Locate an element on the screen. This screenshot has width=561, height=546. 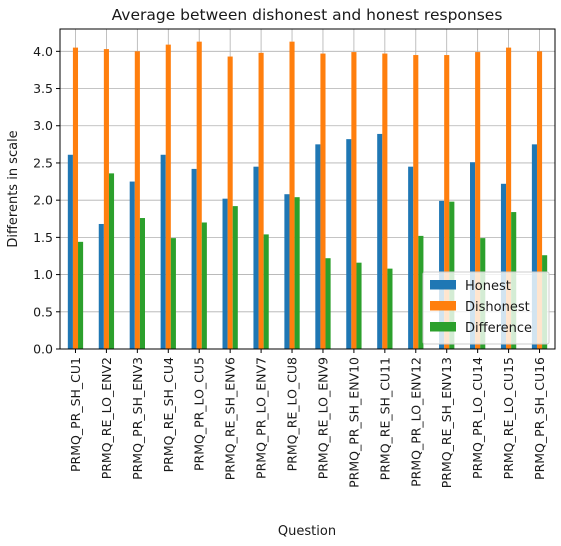
legend-label-difference: Difference is located at coordinates (498, 328).